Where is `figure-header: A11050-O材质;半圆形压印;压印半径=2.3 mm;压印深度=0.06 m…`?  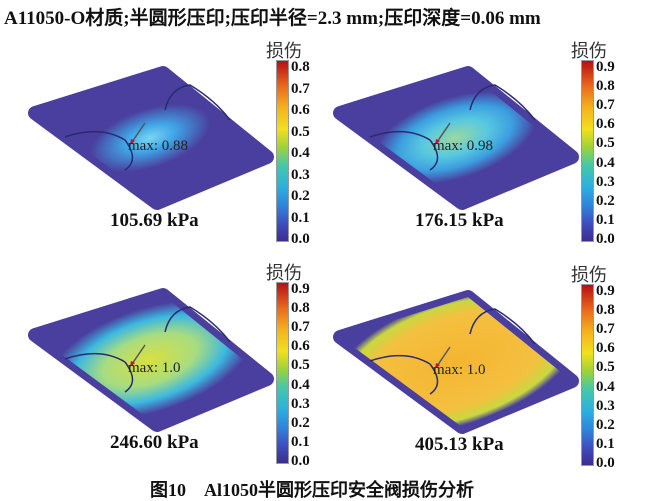
figure-header: A11050-O材质;半圆形压印;压印半径=2.3 mm;压印深度=0.06 m… is located at coordinates (272, 18).